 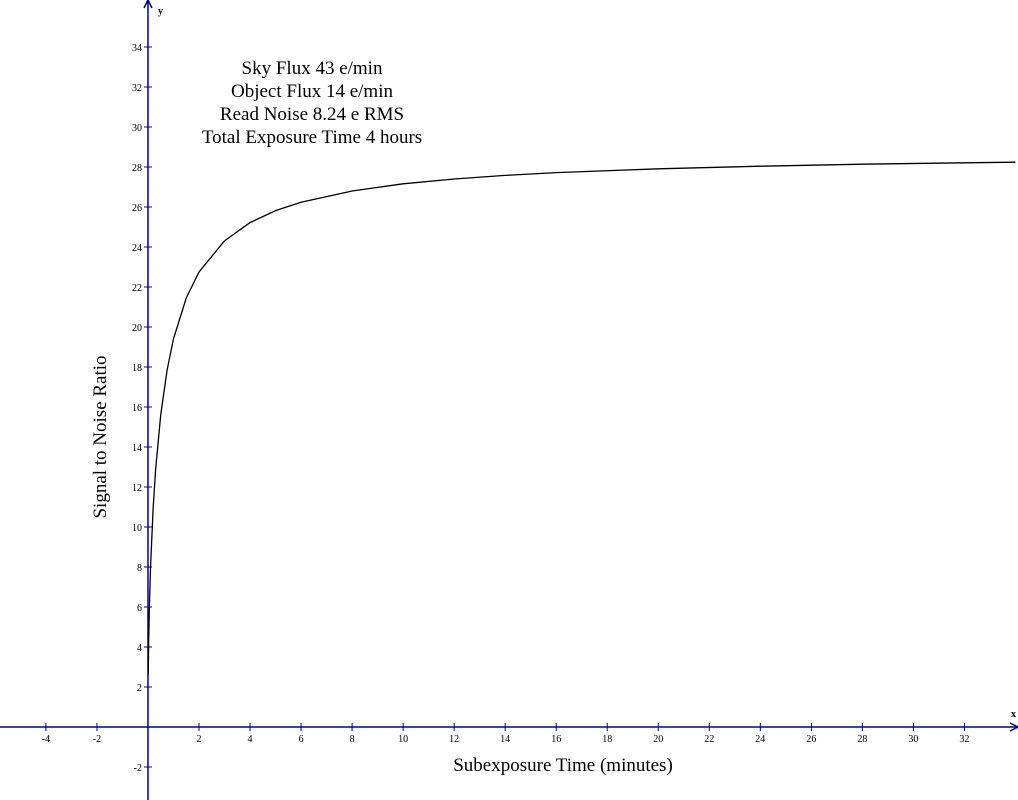 I want to click on y-tick-label: 22, so click(x=137, y=288).